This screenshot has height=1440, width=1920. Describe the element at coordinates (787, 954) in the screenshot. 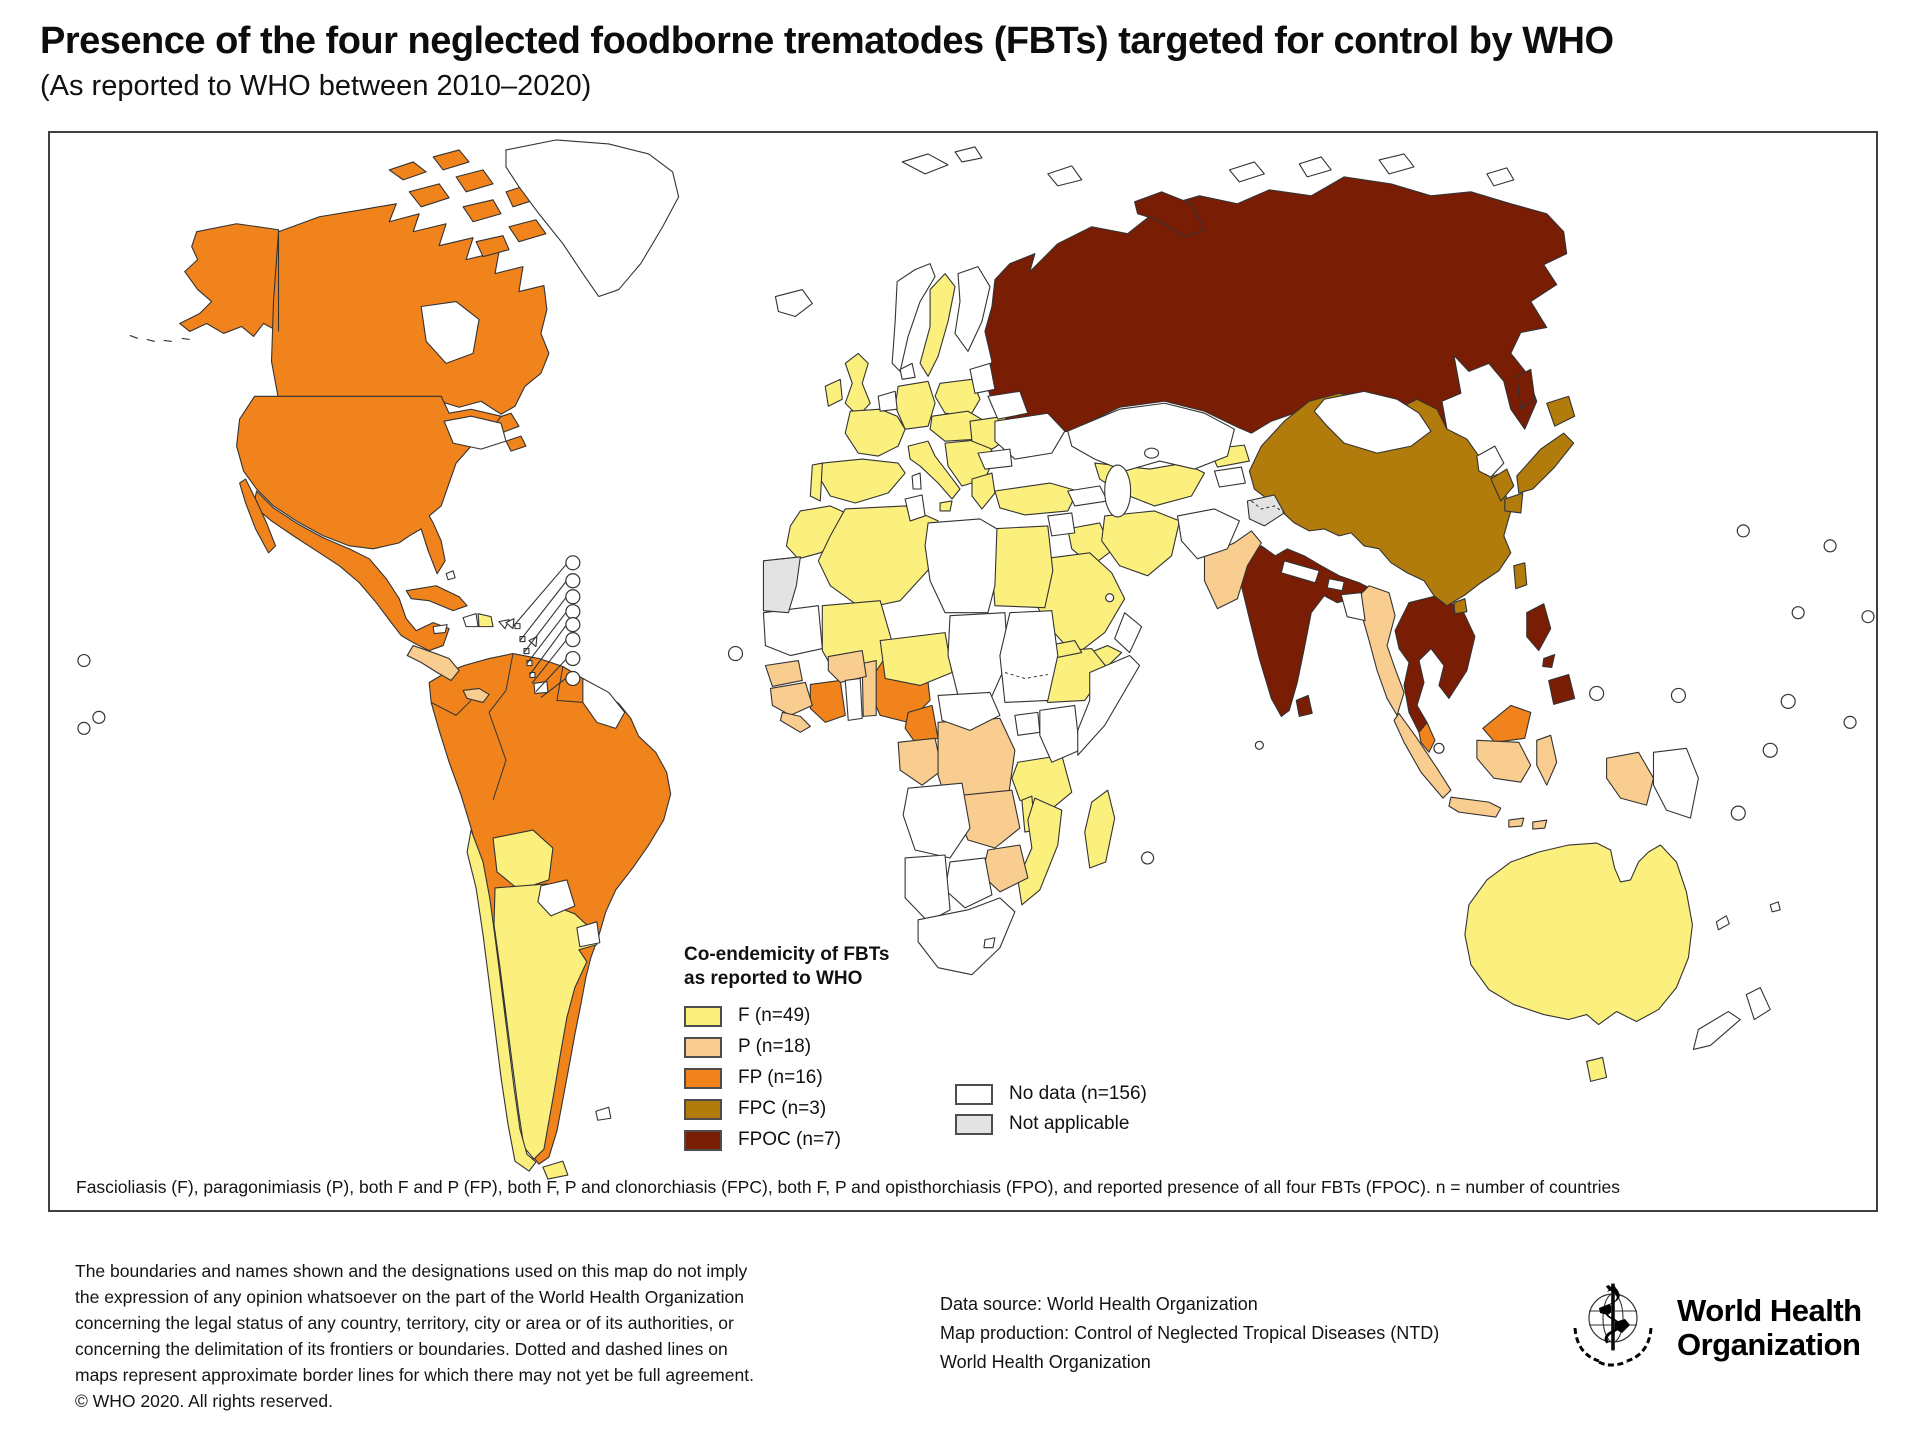

I see `legend-title-line1: Co-endemicity of FBTs` at that location.